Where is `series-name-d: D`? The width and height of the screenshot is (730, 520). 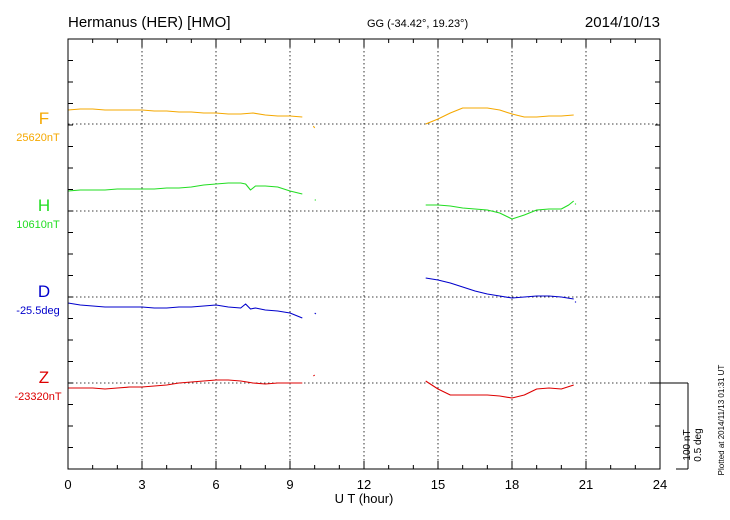
series-name-d: D is located at coordinates (44, 291).